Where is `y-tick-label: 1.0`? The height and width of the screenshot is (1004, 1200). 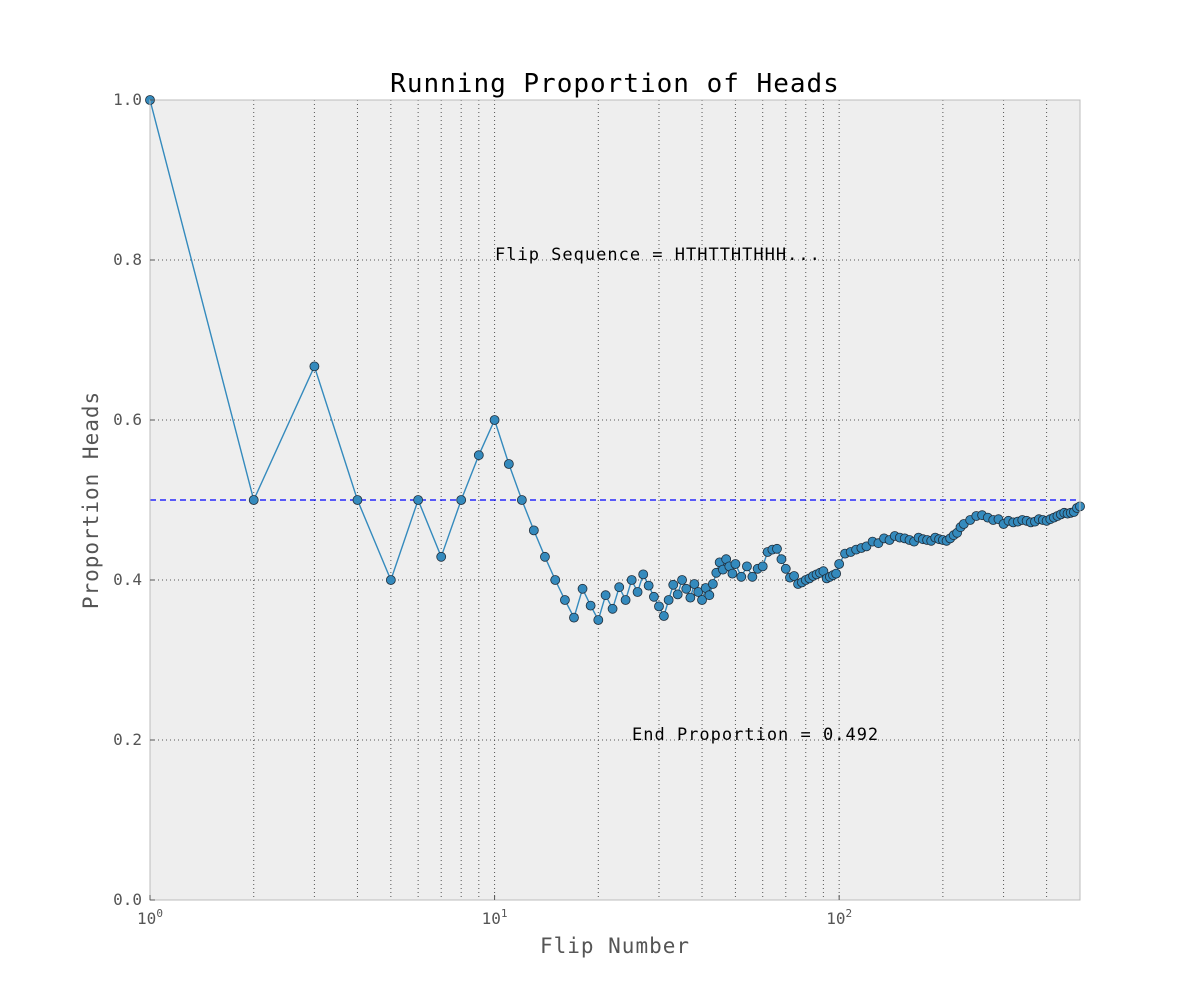 y-tick-label: 1.0 is located at coordinates (127, 99).